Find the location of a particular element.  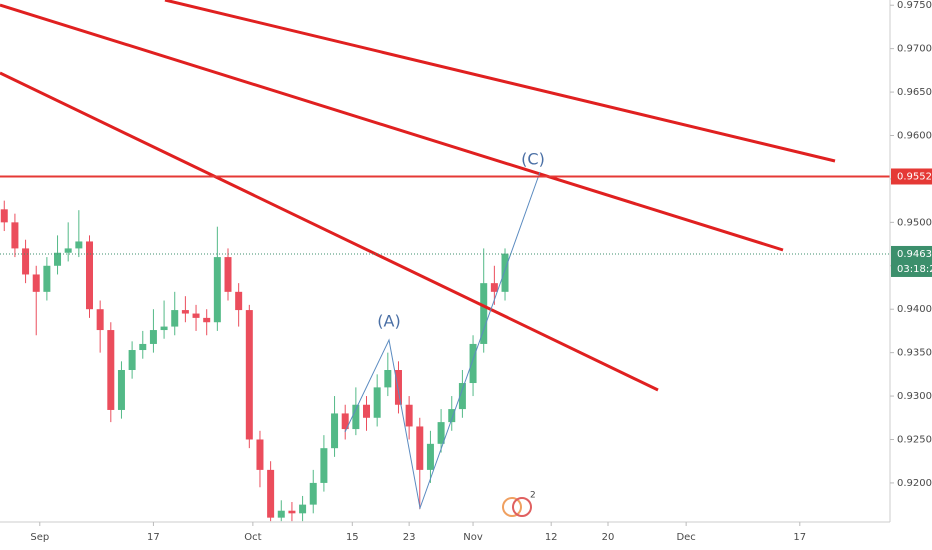

x-tick-label: Sep is located at coordinates (39, 537).